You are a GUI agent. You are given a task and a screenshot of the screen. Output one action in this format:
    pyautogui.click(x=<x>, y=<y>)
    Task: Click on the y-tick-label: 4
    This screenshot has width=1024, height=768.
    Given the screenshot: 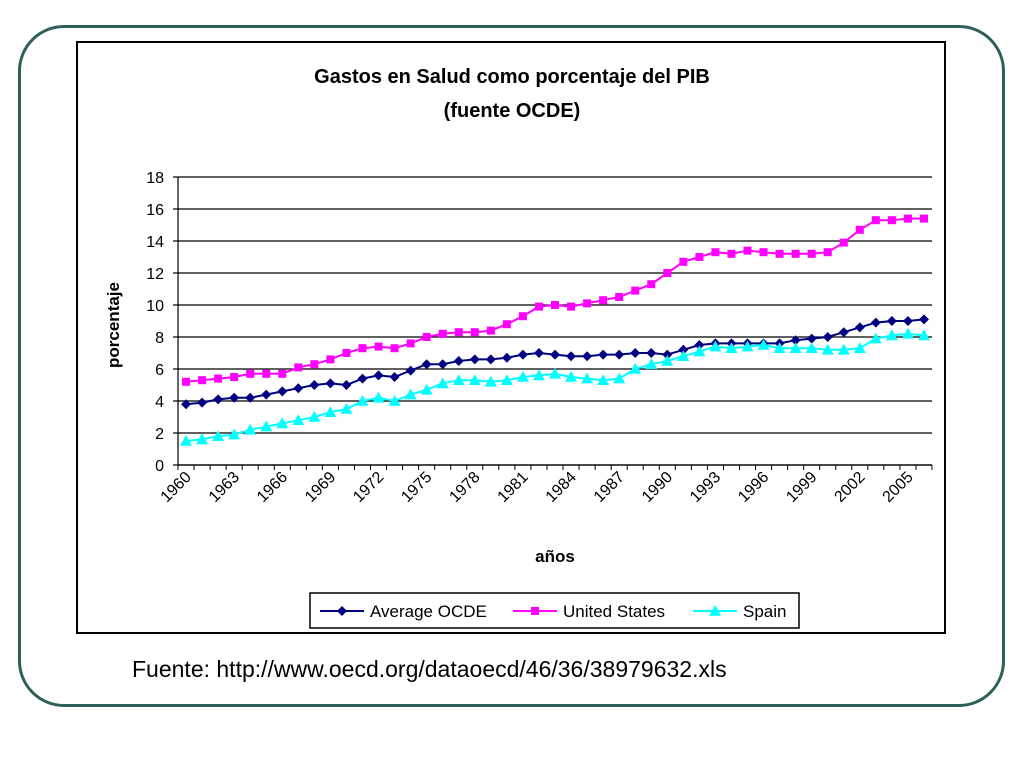 What is the action you would take?
    pyautogui.click(x=159, y=402)
    